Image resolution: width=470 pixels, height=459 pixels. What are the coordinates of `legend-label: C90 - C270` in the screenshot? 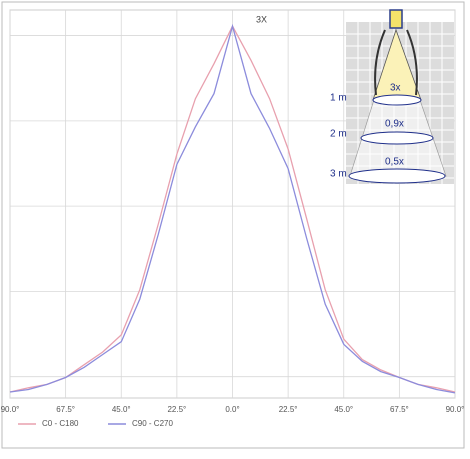 It's located at (152, 423).